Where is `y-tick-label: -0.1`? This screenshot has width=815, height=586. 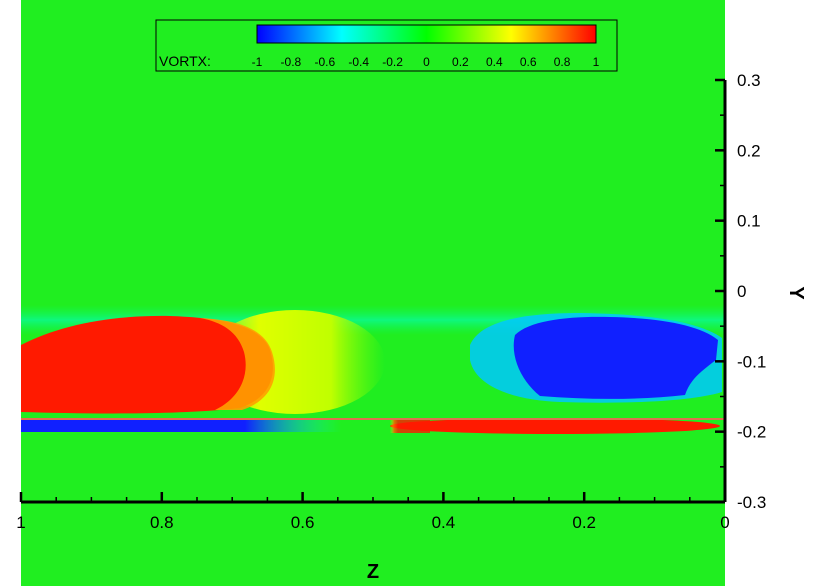 y-tick-label: -0.1 is located at coordinates (751, 361).